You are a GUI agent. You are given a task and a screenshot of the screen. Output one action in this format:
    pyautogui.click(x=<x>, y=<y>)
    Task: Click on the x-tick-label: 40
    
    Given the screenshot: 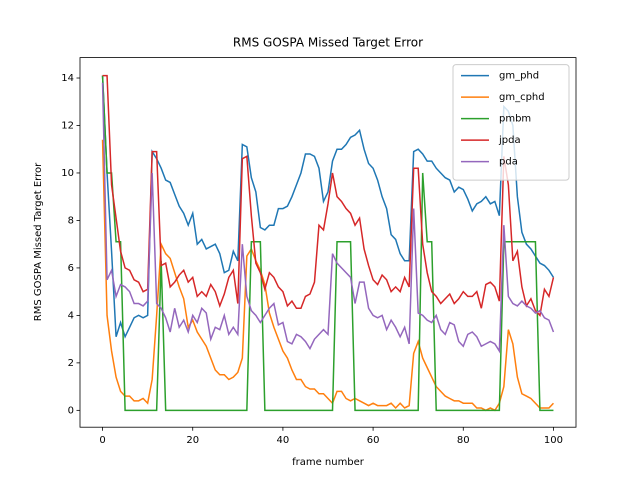 What is the action you would take?
    pyautogui.click(x=283, y=440)
    